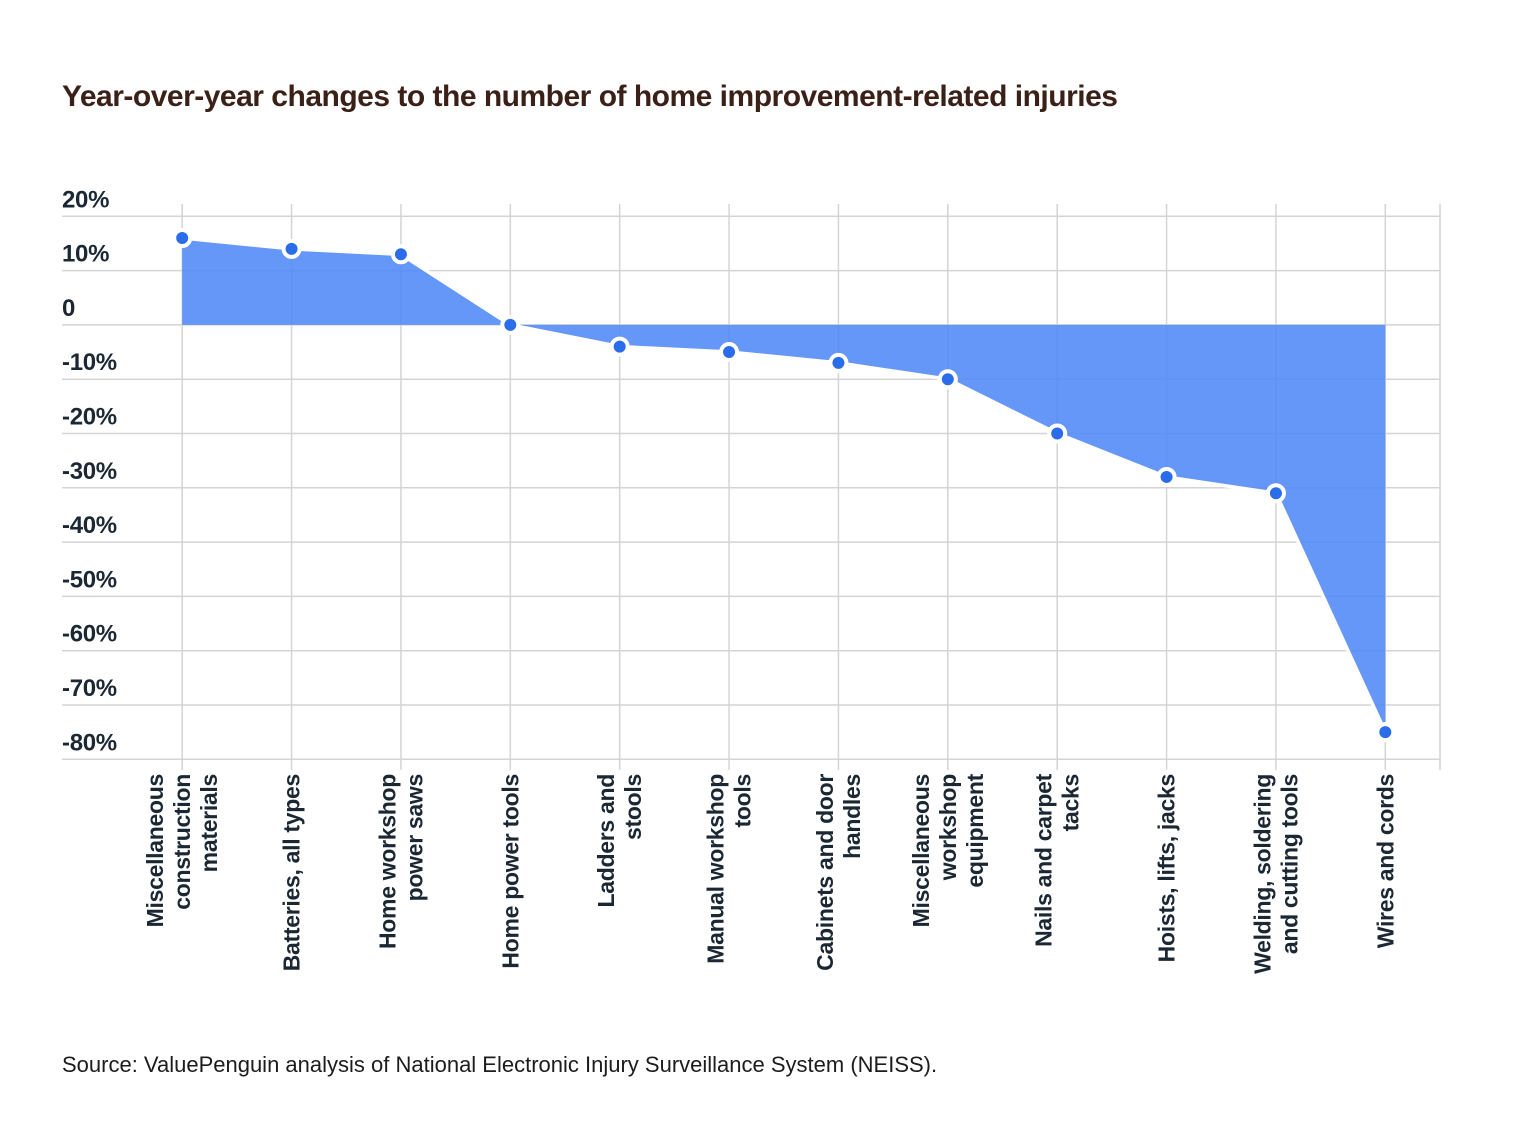 This screenshot has width=1520, height=1144. I want to click on y-axis-label: -20%, so click(89, 417).